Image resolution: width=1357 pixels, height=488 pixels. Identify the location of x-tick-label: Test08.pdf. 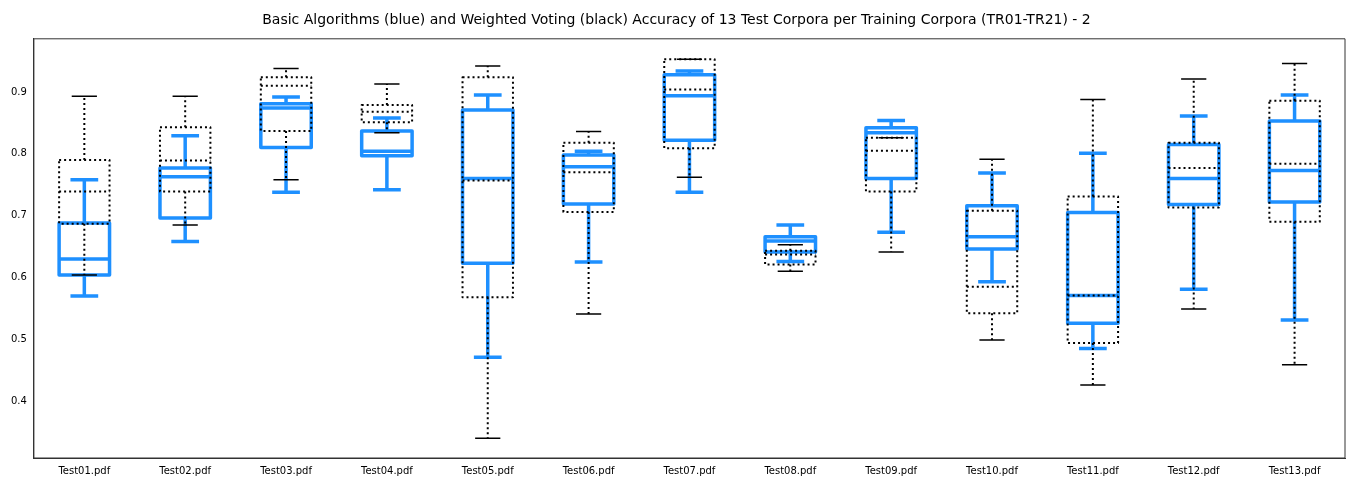
(790, 470).